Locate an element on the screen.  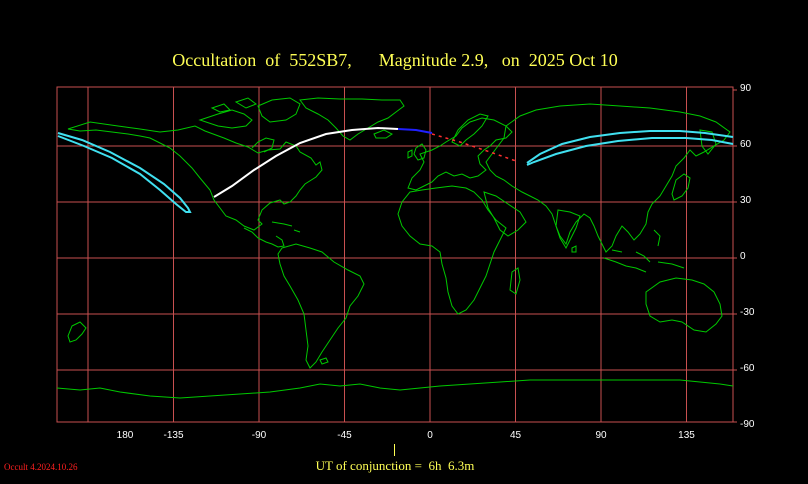
south-america-coast is located at coordinates (321, 306).